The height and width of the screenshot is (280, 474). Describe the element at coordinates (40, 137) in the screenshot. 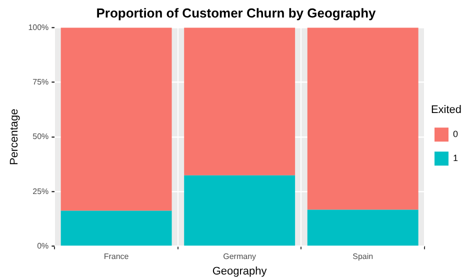

I see `y-tick-label: 50%` at that location.